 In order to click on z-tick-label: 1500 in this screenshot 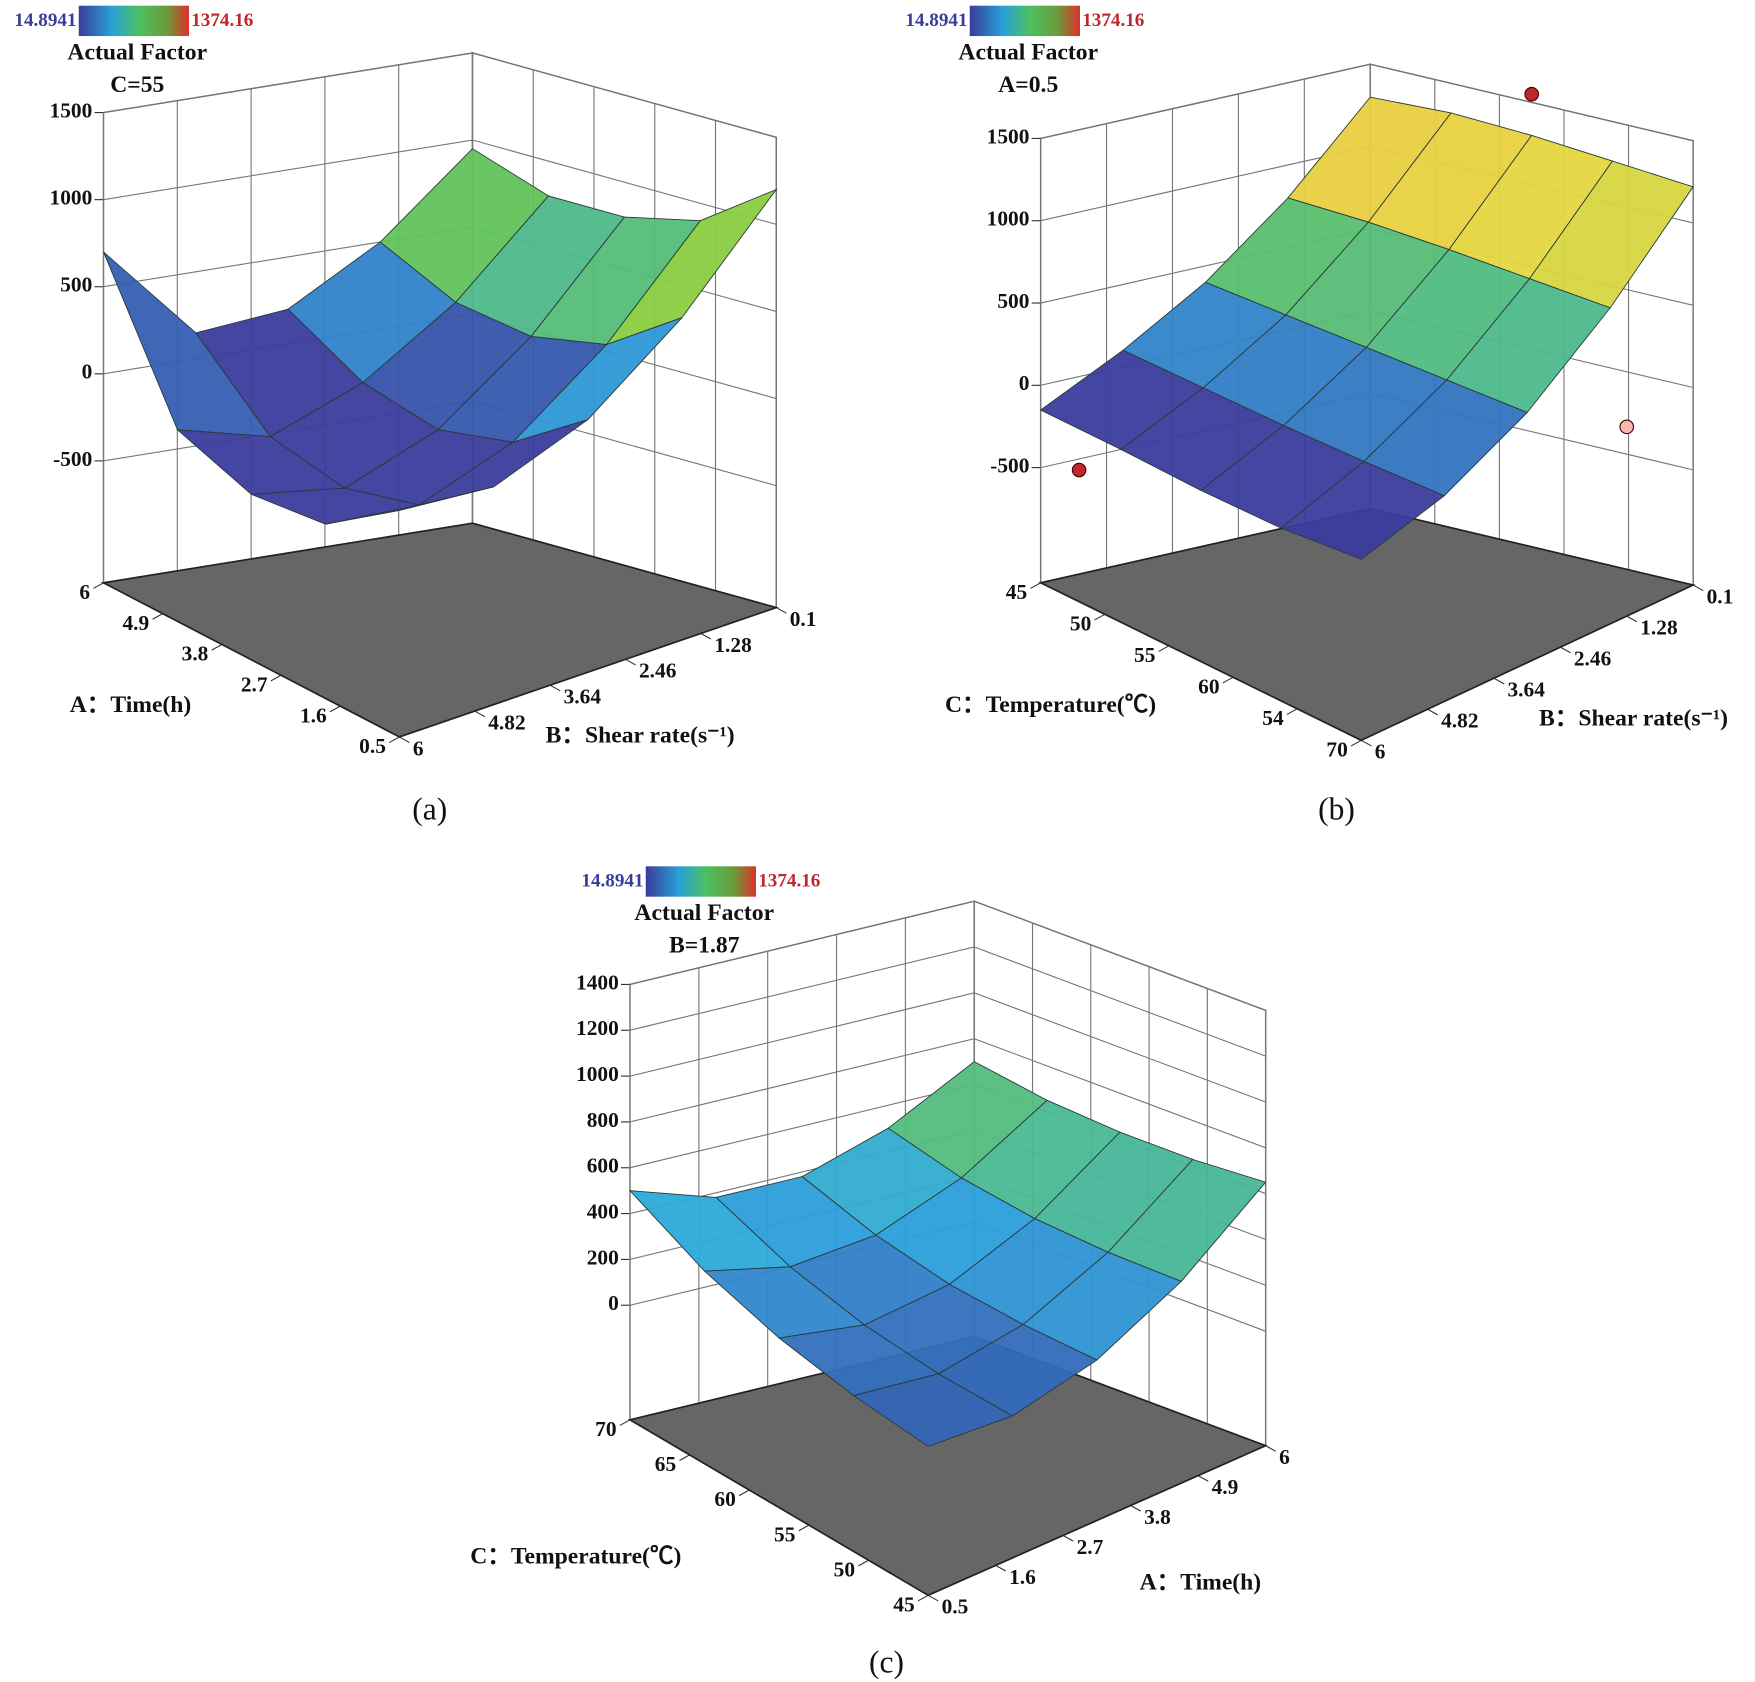, I will do `click(1008, 136)`.